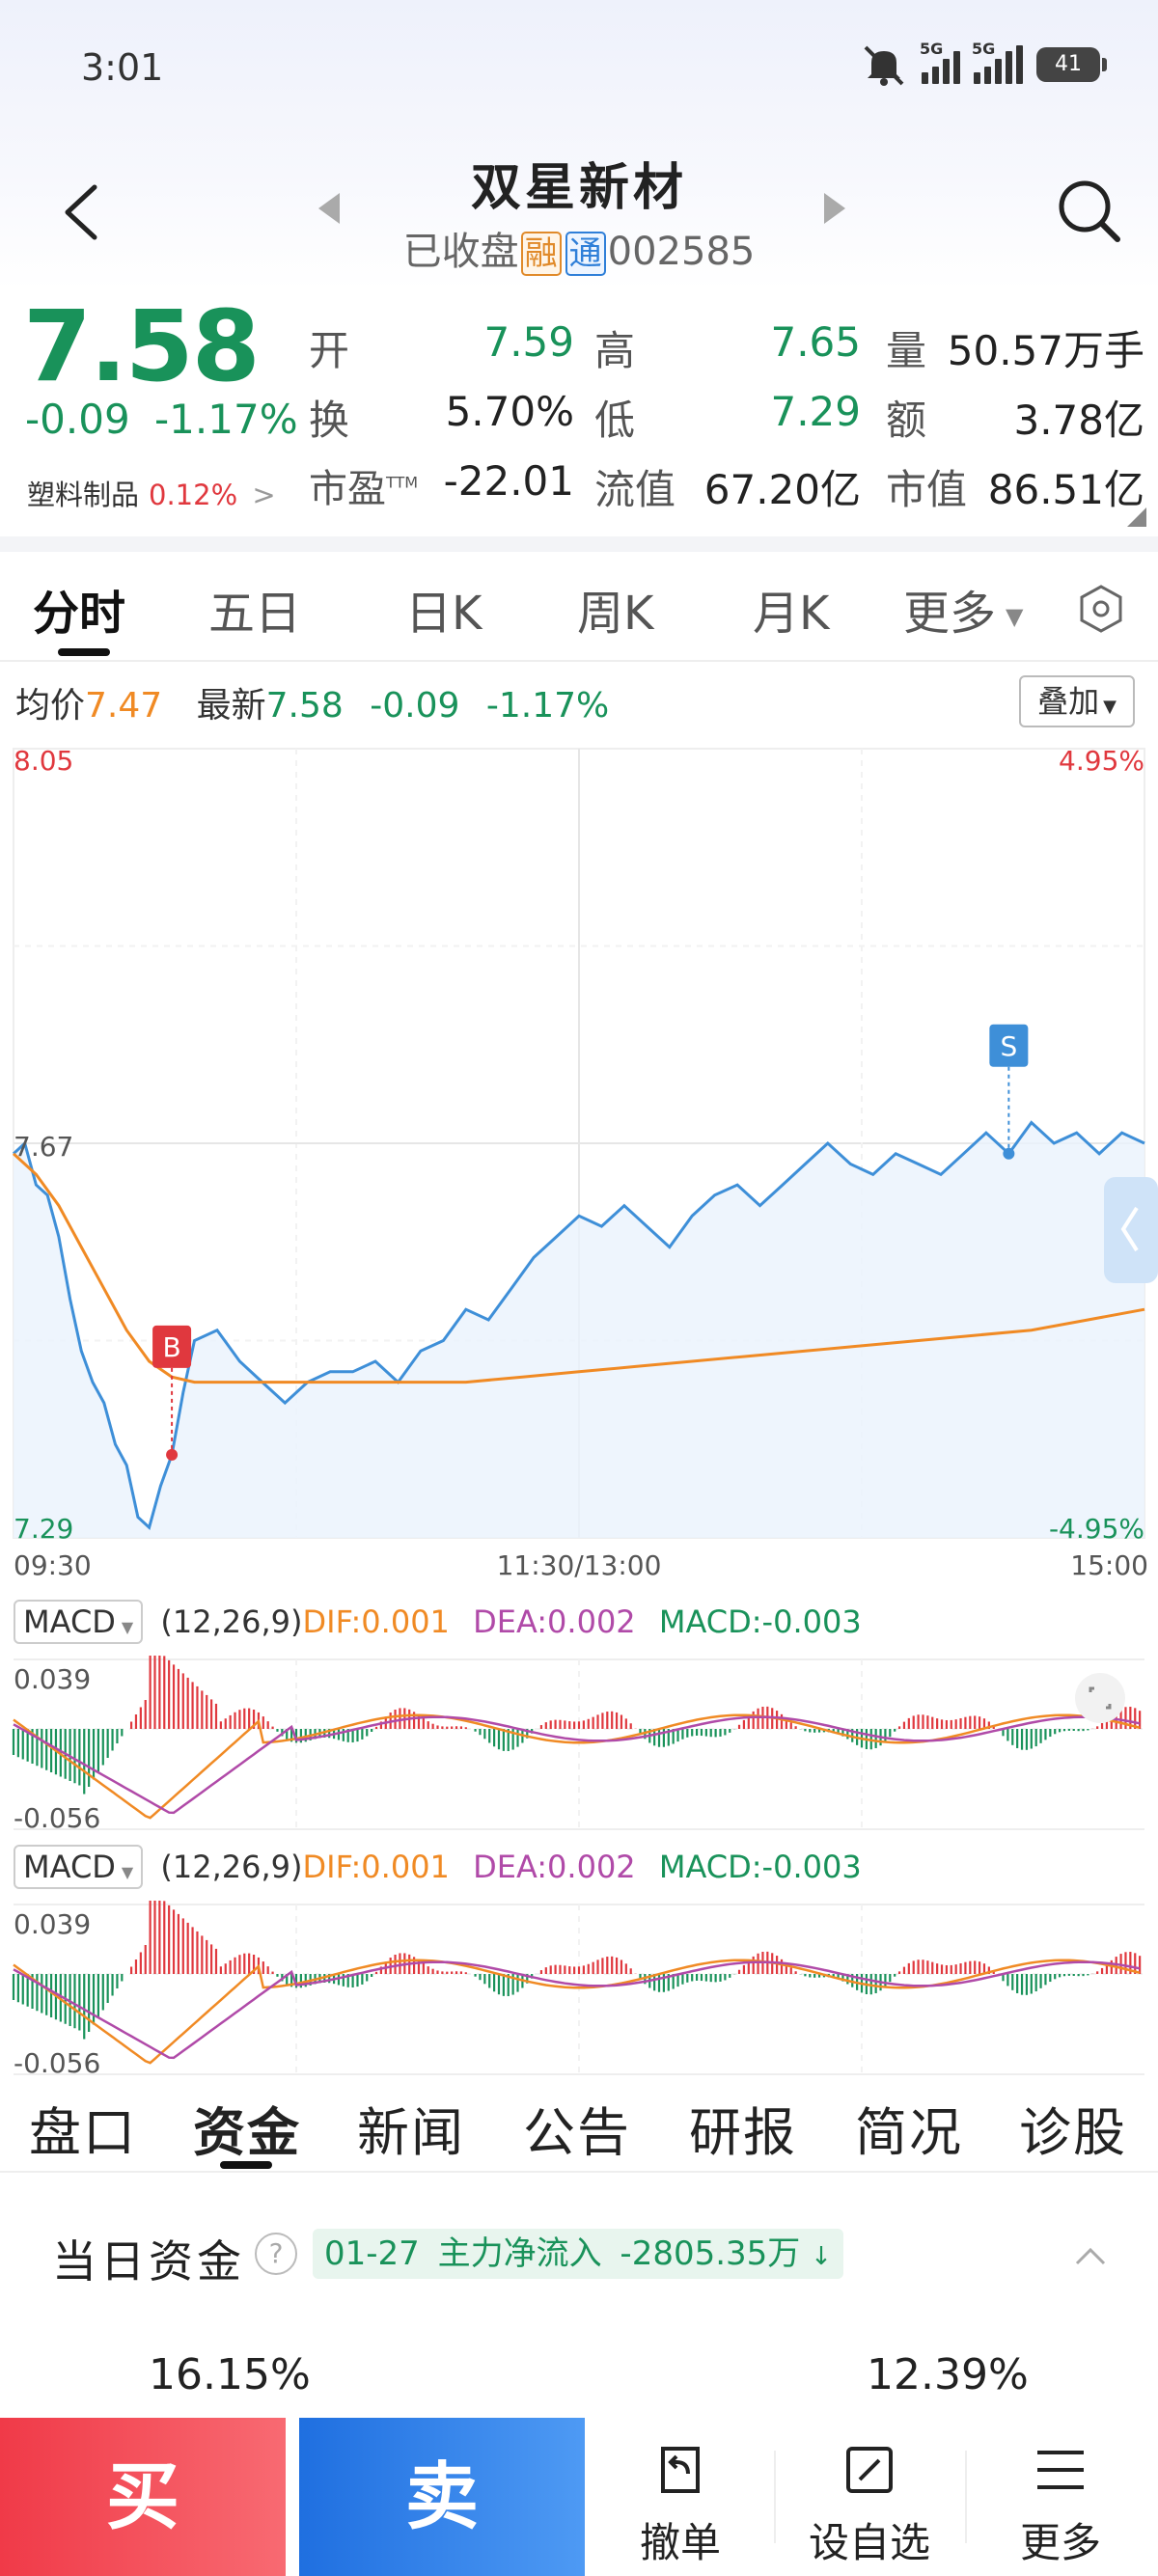 Image resolution: width=1158 pixels, height=2576 pixels. Describe the element at coordinates (79, 614) in the screenshot. I see `tab-intraday: 分时` at that location.